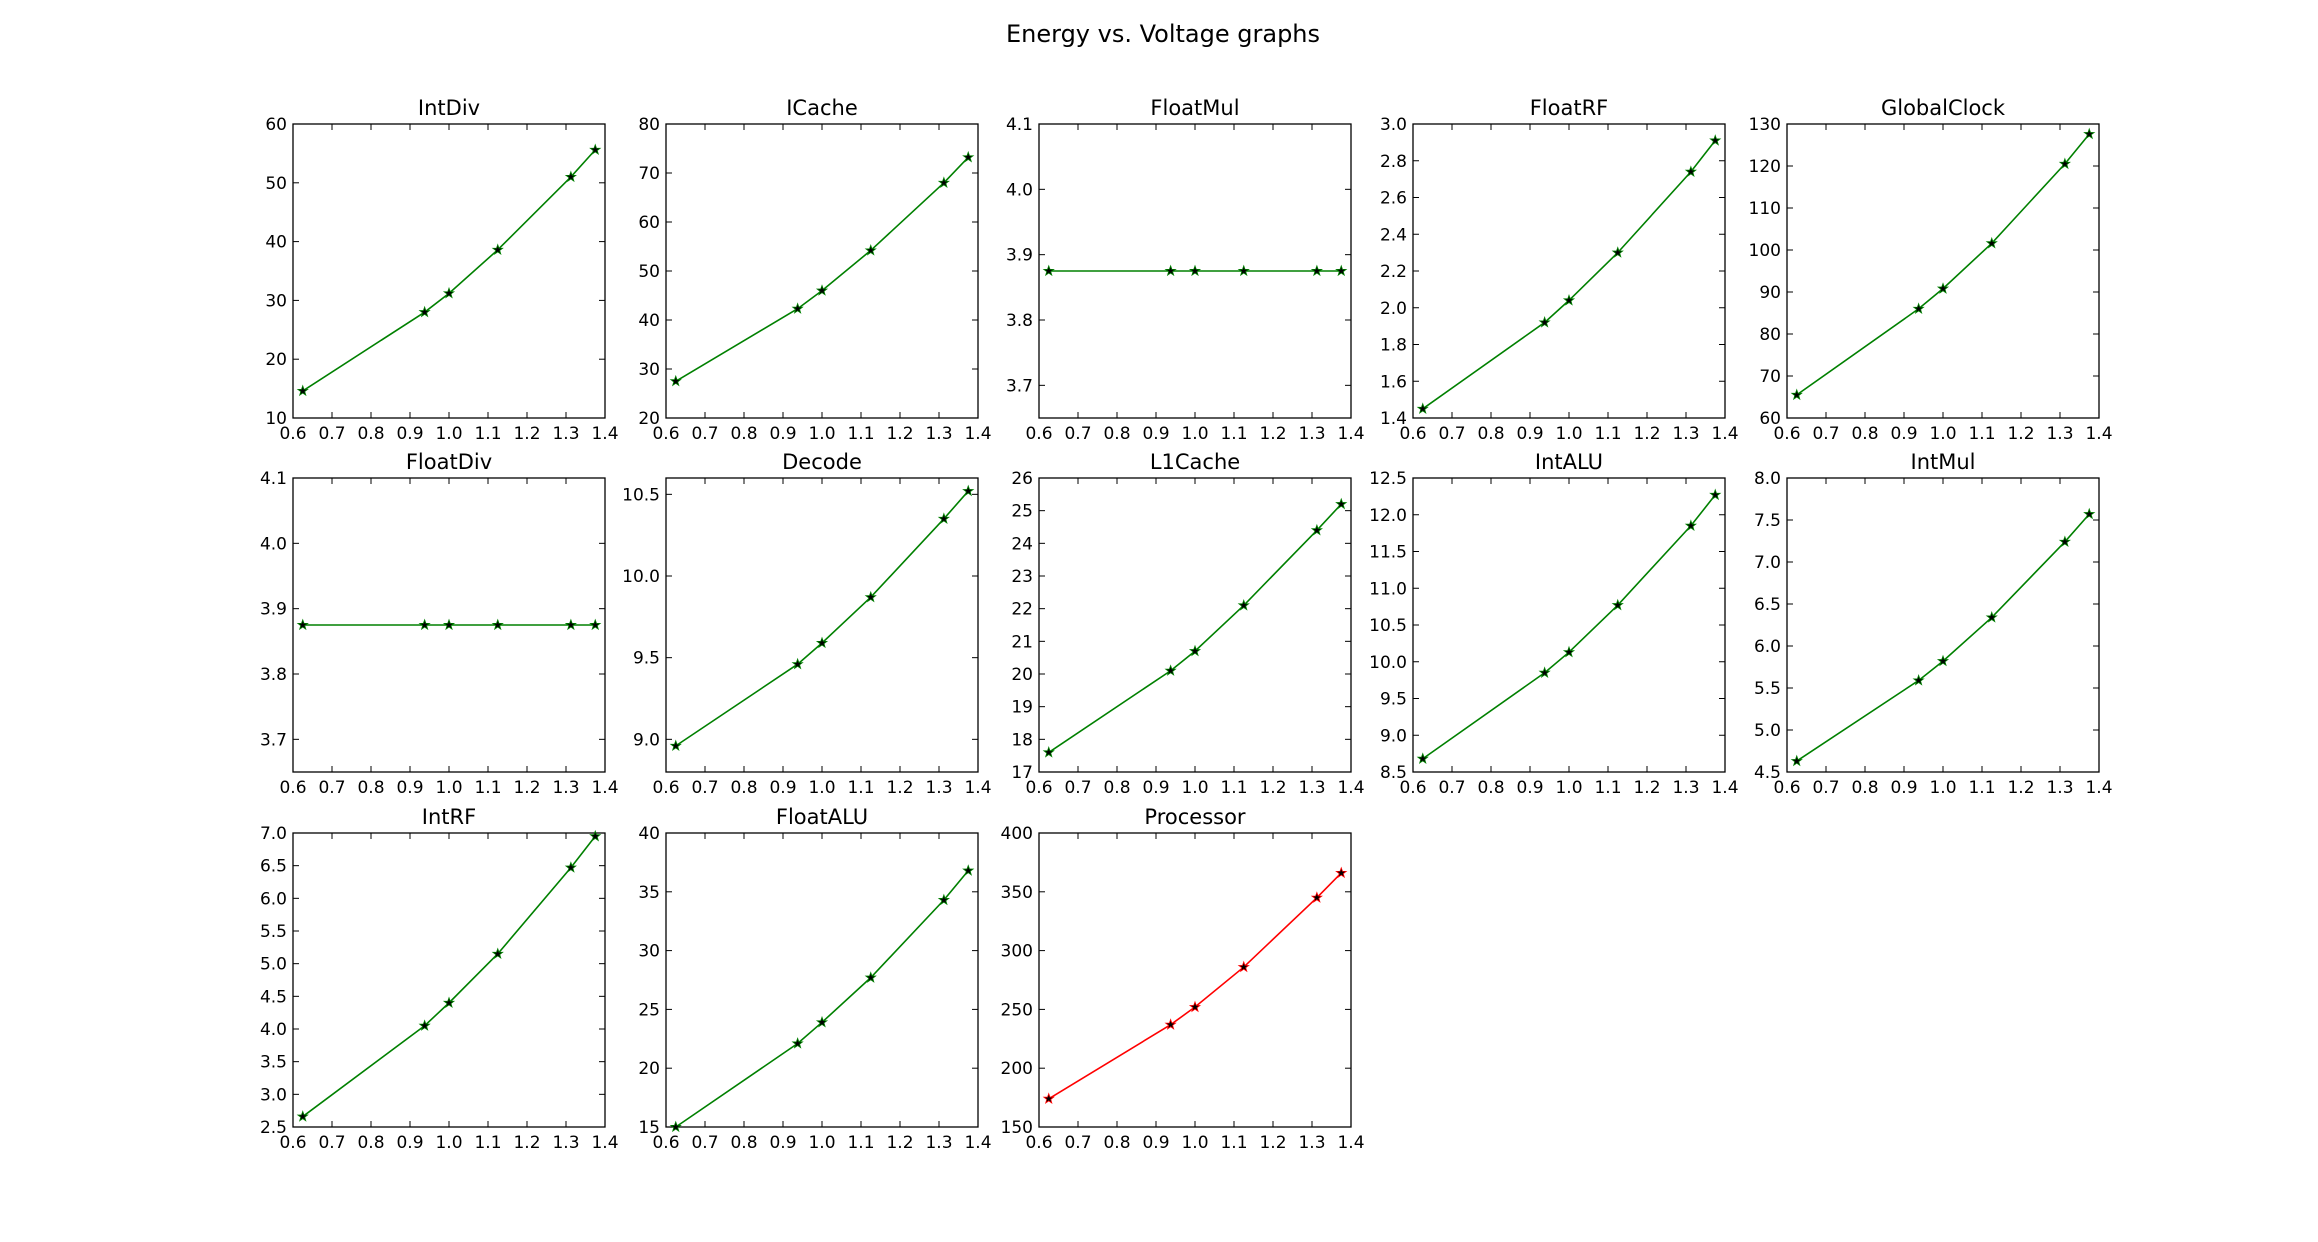 This screenshot has height=1242, width=2318. I want to click on y-tick-label: 60, so click(276, 125).